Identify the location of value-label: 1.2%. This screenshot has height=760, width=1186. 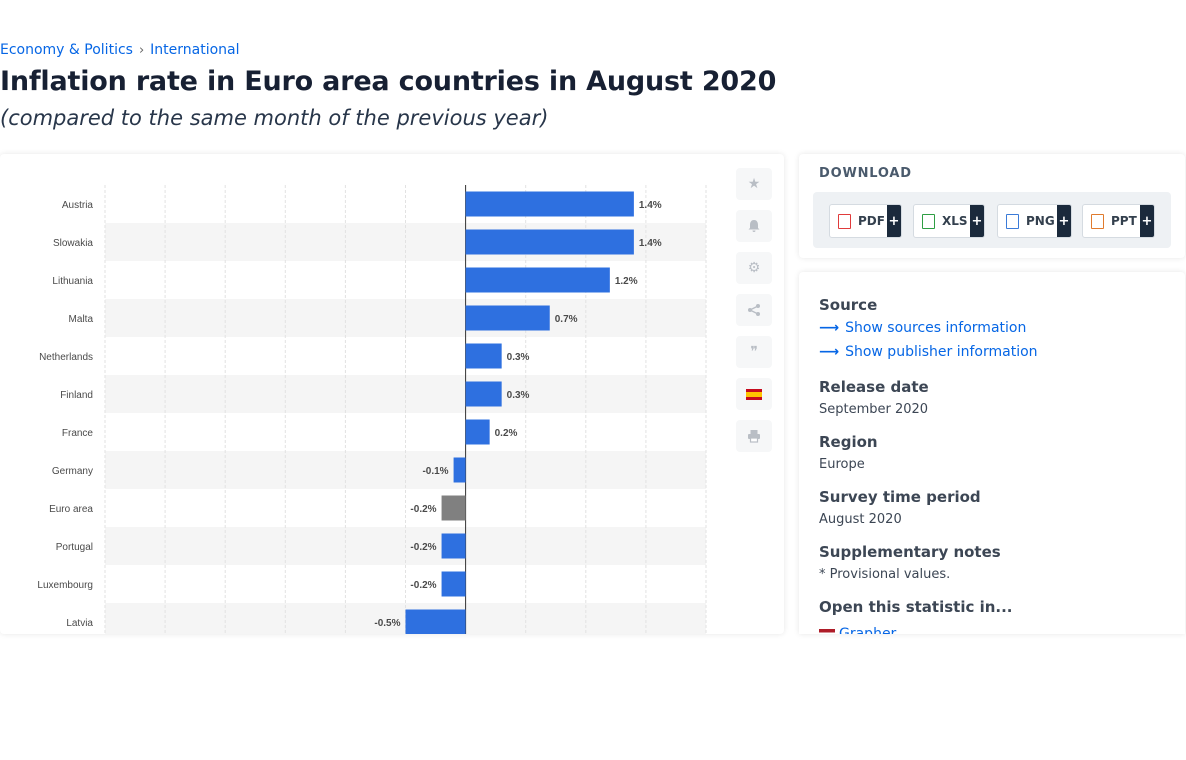
(626, 281).